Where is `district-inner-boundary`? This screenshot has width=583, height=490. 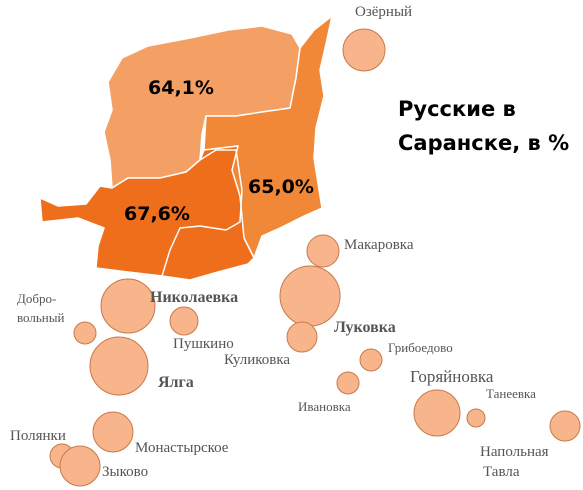
district-inner-boundary is located at coordinates (202, 213).